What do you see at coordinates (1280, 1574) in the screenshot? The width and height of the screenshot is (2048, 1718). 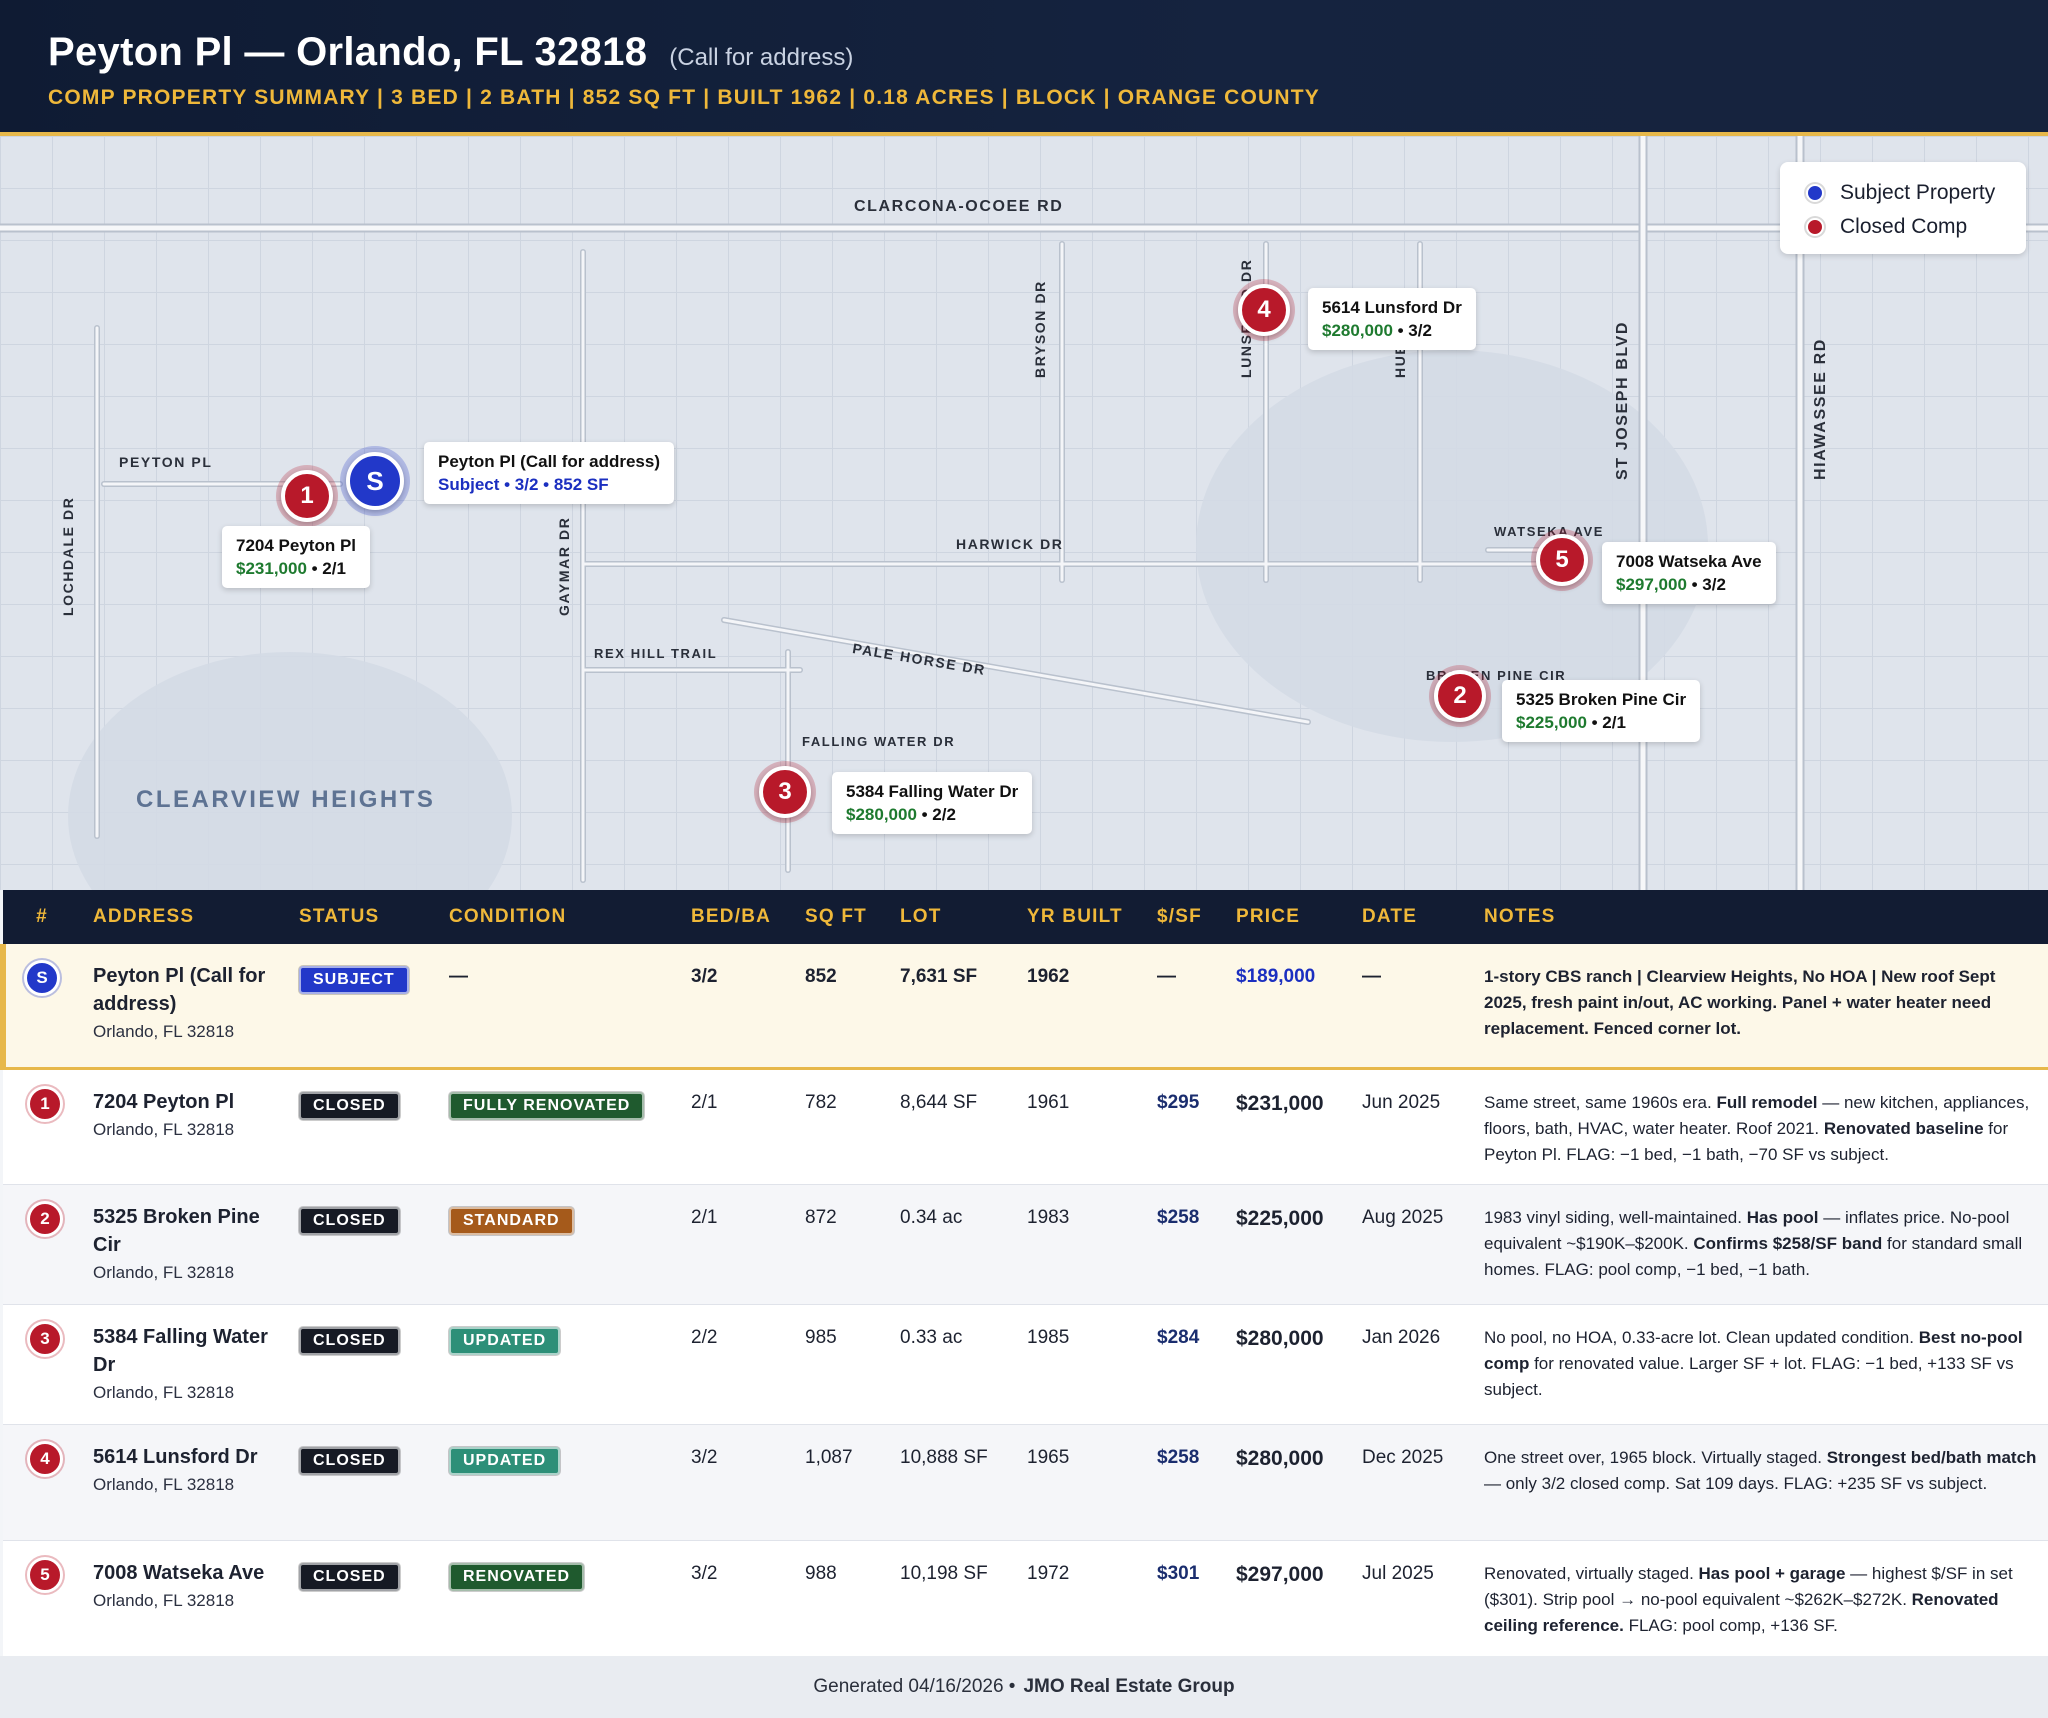 I see `row-price: $297,000` at bounding box center [1280, 1574].